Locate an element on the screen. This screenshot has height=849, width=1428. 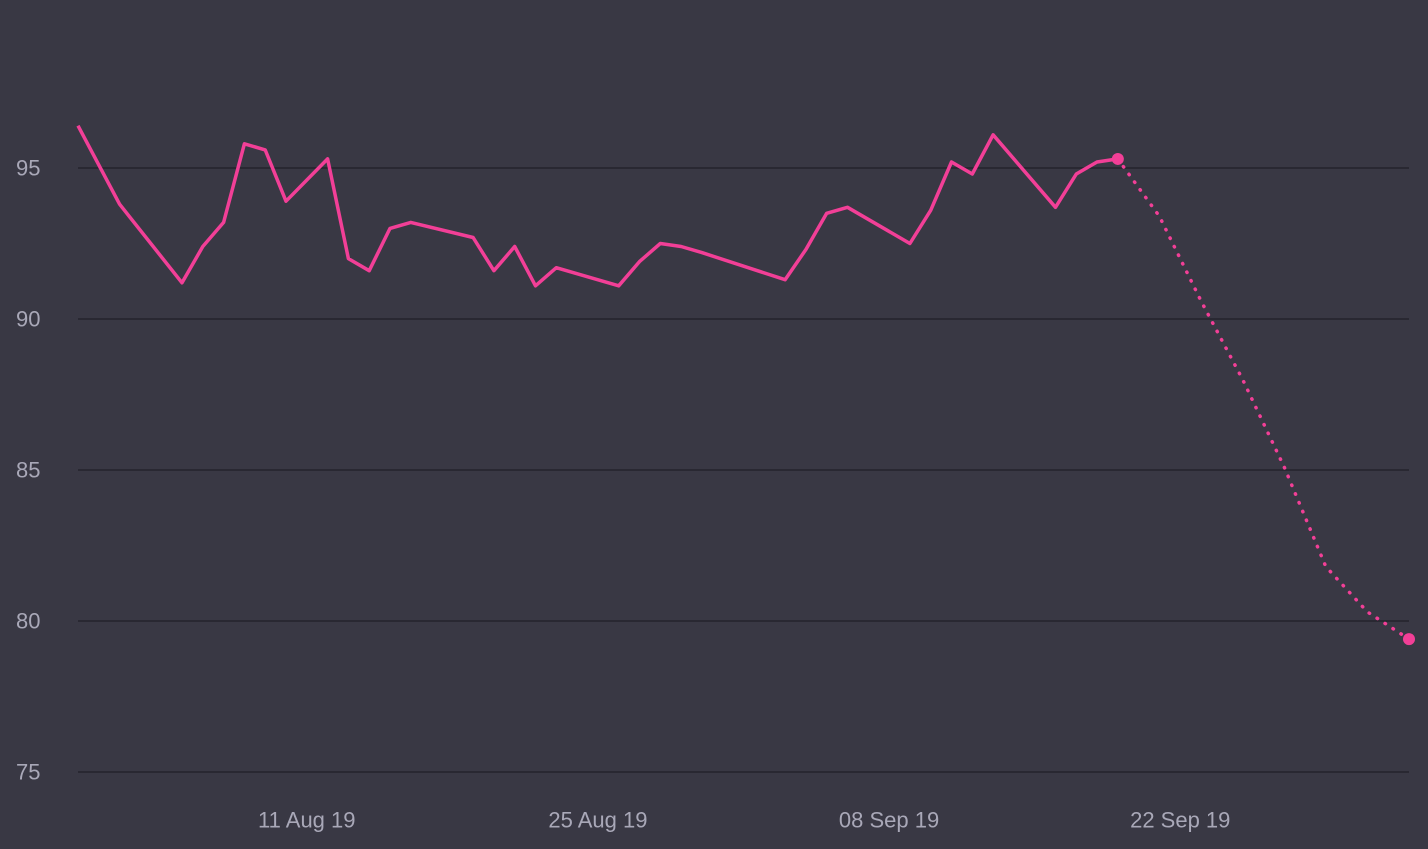
y-tick-label: 90 is located at coordinates (28, 319).